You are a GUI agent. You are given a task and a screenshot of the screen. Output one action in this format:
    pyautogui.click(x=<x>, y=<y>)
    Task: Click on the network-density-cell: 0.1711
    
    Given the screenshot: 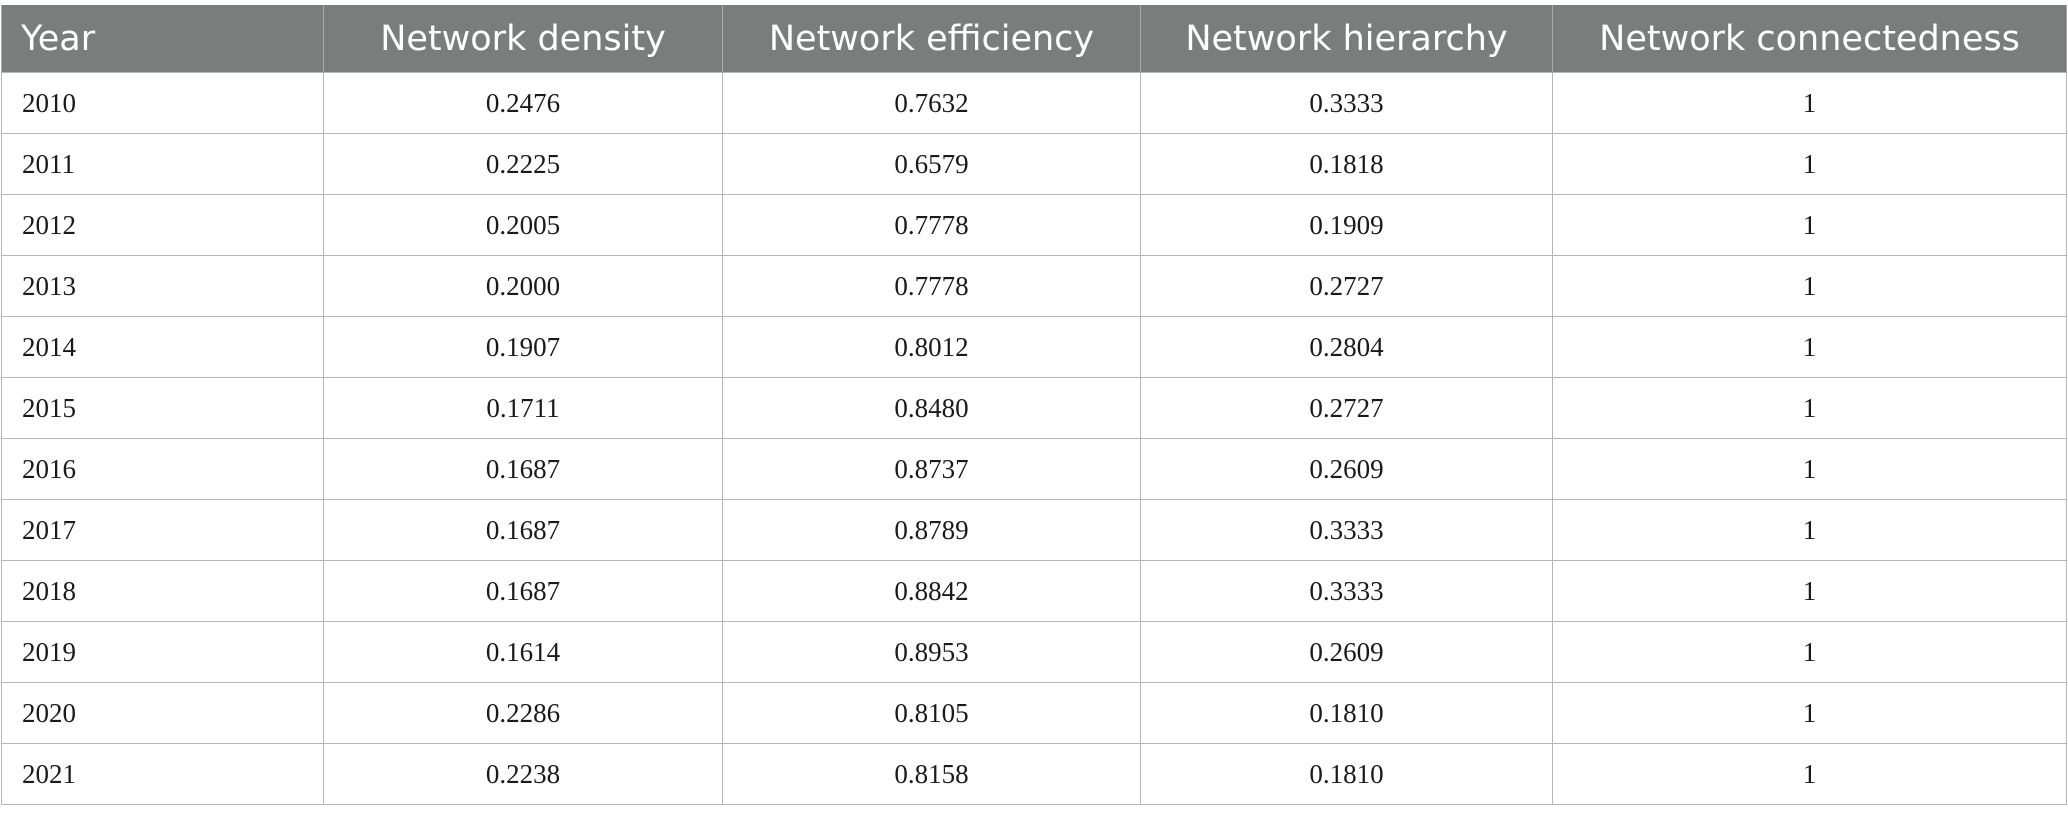 What is the action you would take?
    pyautogui.click(x=523, y=408)
    